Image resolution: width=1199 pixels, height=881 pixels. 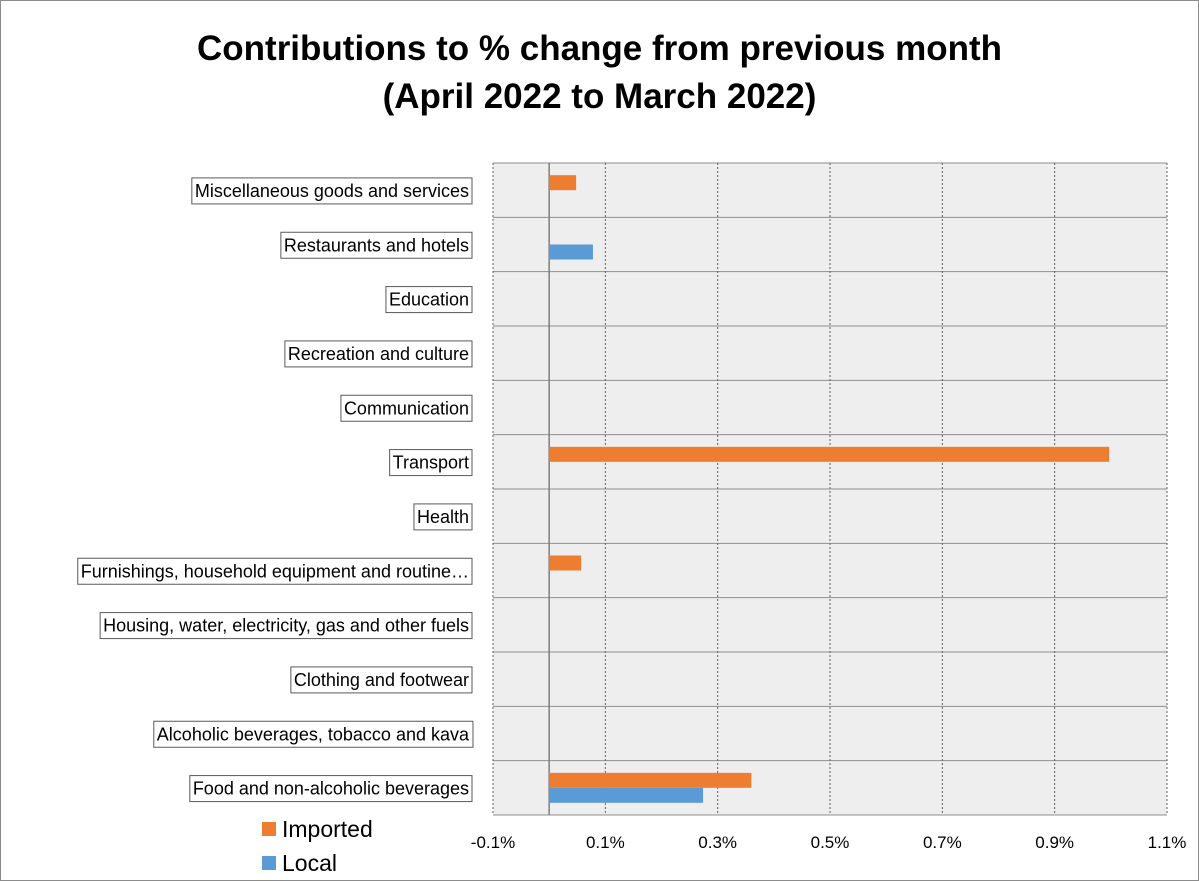 I want to click on category-label: Food and non-alcoholic beverages, so click(x=331, y=789).